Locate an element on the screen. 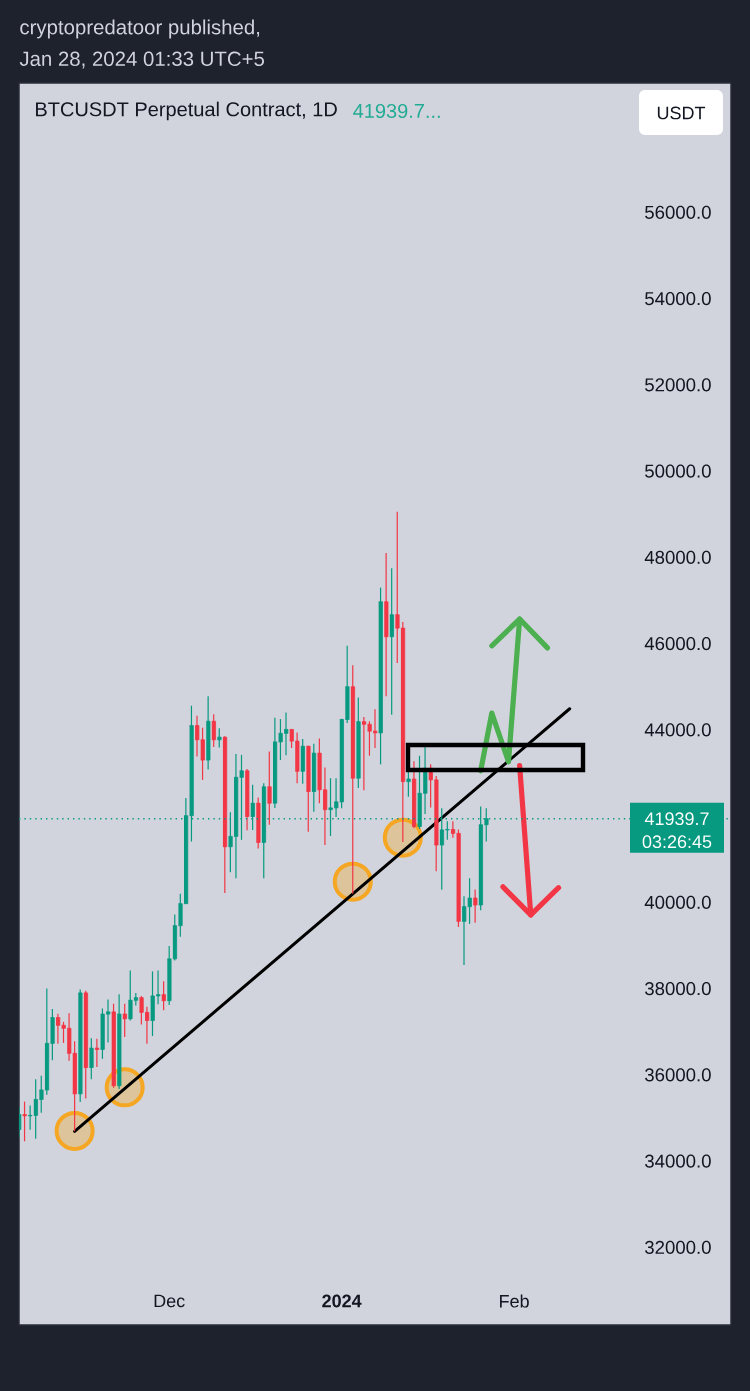 This screenshot has width=750, height=1391. y-tick-label: 46000.0 is located at coordinates (677, 644).